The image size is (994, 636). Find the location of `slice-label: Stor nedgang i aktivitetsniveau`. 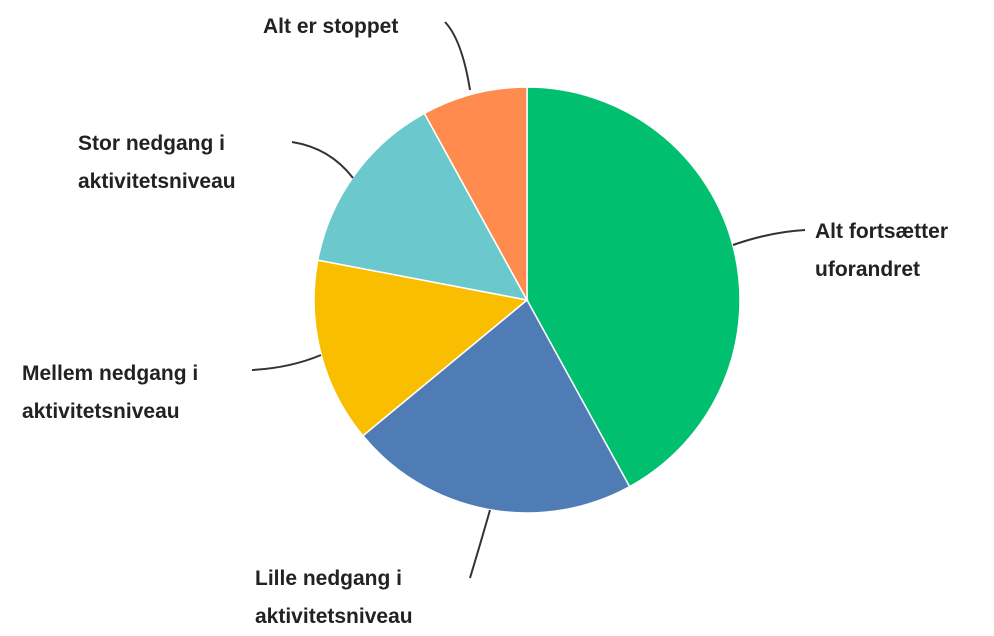

slice-label: Stor nedgang i aktivitetsniveau is located at coordinates (157, 162).